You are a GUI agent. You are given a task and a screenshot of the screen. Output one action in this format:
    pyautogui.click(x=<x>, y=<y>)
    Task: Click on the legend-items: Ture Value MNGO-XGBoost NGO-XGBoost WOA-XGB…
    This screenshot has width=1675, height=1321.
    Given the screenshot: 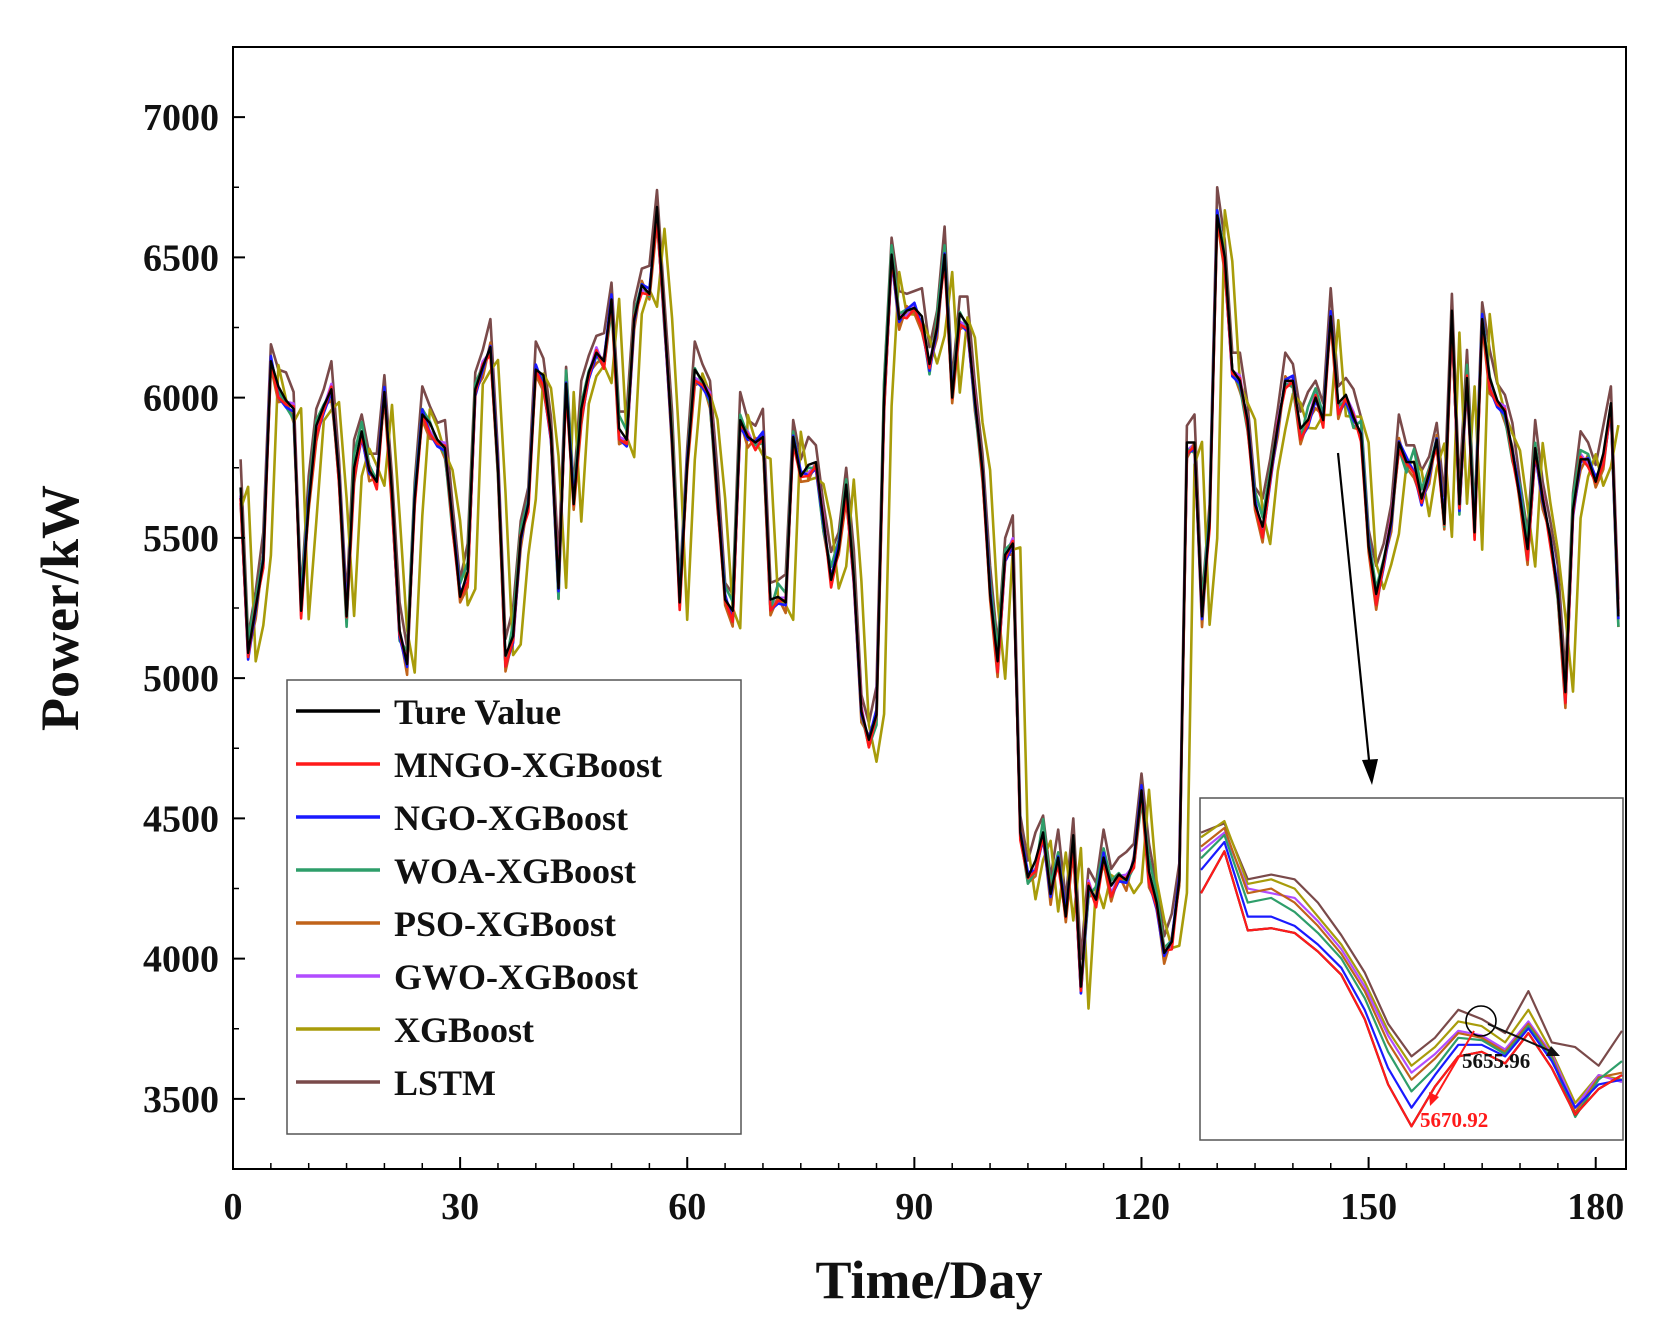 What is the action you would take?
    pyautogui.click(x=479, y=897)
    